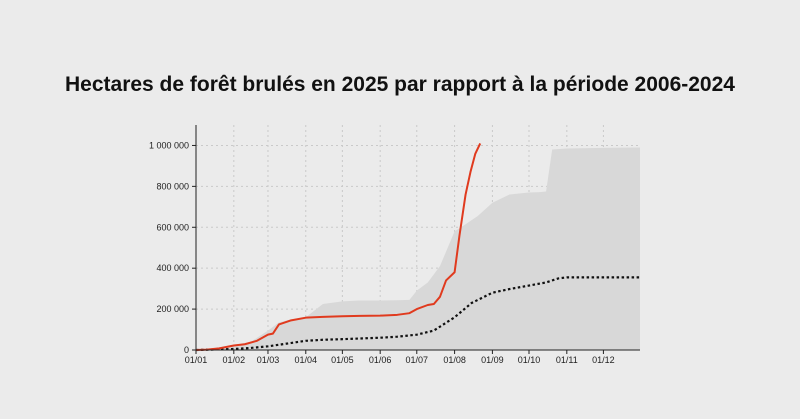 Image resolution: width=800 pixels, height=419 pixels. Describe the element at coordinates (454, 360) in the screenshot. I see `x-tick-label: 01/08` at that location.